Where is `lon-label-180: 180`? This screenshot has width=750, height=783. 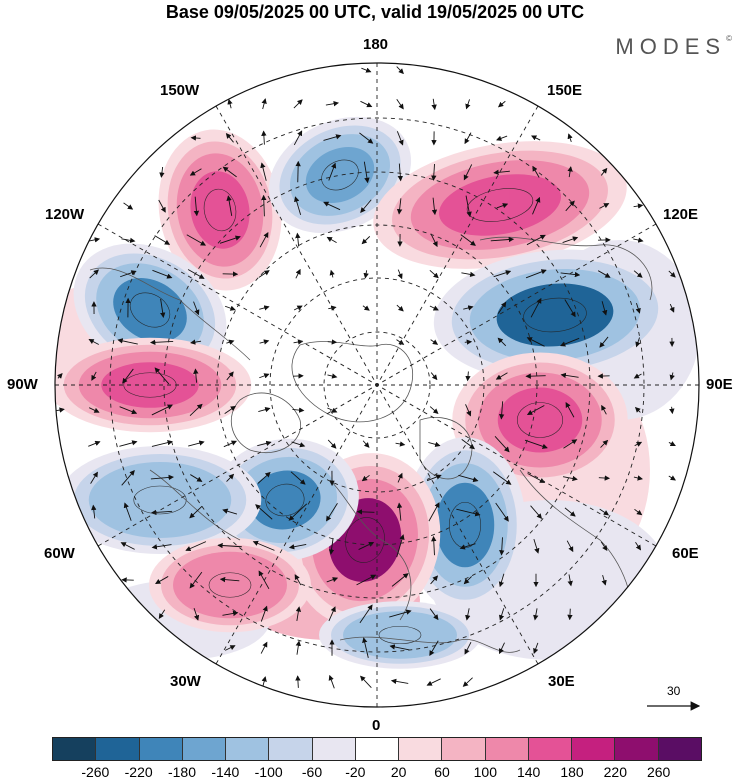
lon-label-180: 180 is located at coordinates (376, 44).